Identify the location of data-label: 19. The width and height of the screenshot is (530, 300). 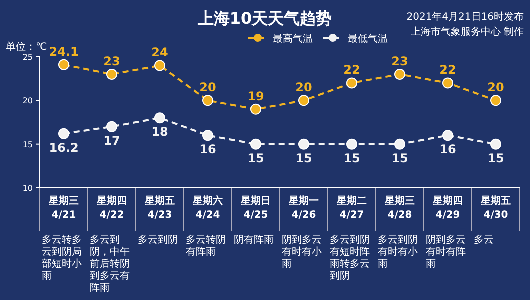
(256, 96).